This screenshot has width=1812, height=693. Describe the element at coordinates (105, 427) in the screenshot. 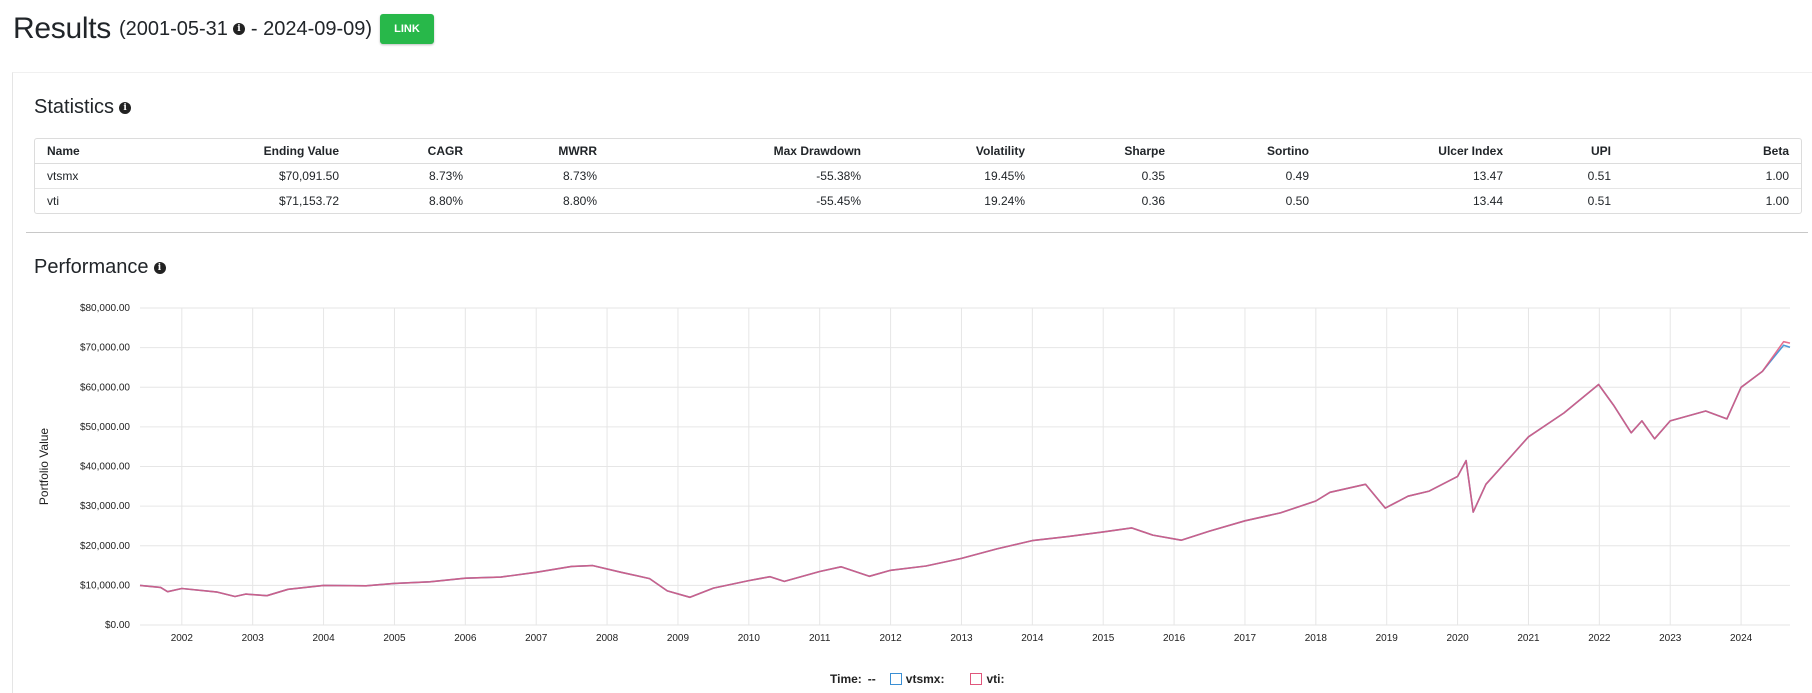

I see `y-tick-label: $50,000.00` at that location.